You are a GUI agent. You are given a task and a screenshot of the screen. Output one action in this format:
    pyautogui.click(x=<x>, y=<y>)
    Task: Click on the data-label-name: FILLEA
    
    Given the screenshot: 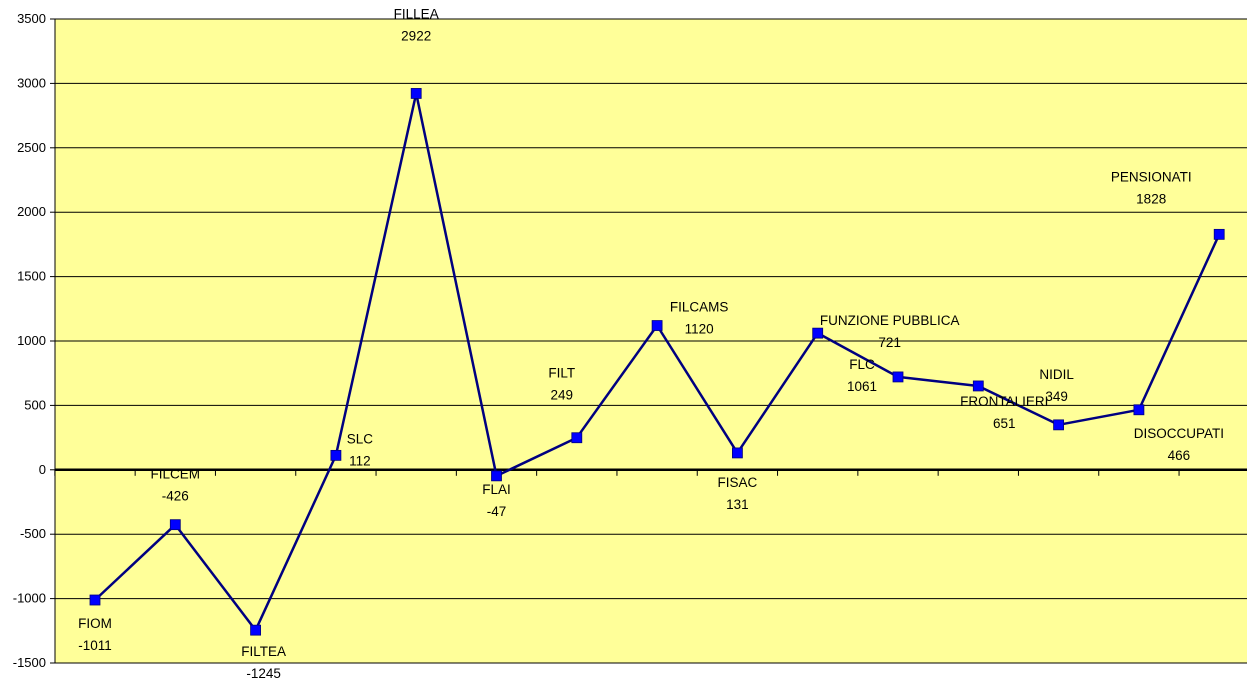 What is the action you would take?
    pyautogui.click(x=416, y=13)
    